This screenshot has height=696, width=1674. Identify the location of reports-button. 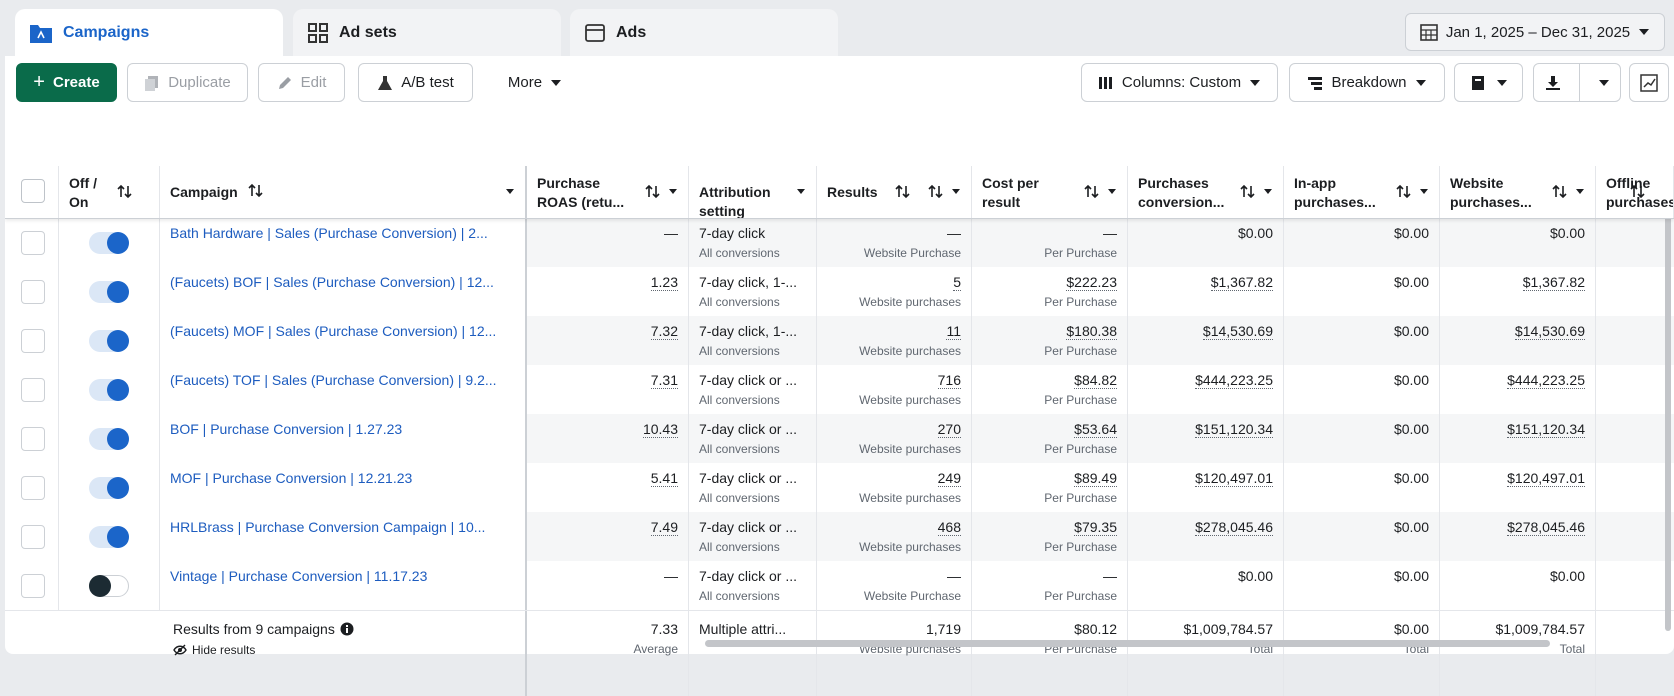
(1488, 82).